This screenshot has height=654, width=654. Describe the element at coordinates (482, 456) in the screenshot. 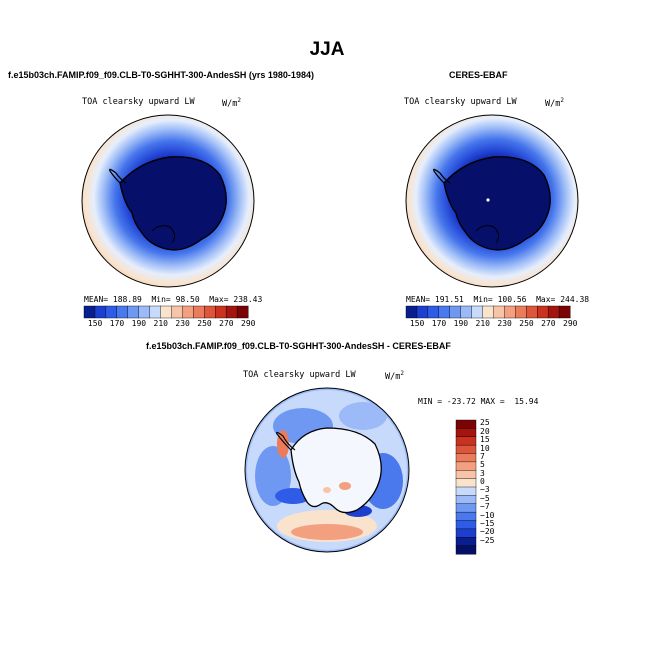

I see `diff-colorbar-tick-label: 7` at that location.